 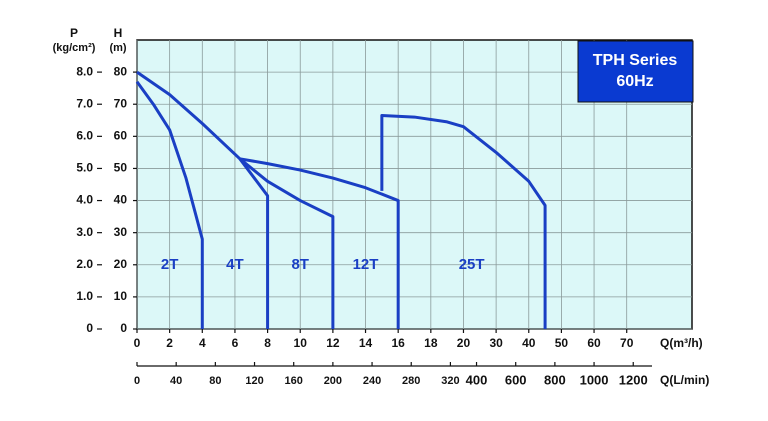 I want to click on series-label: 25T, so click(x=472, y=264).